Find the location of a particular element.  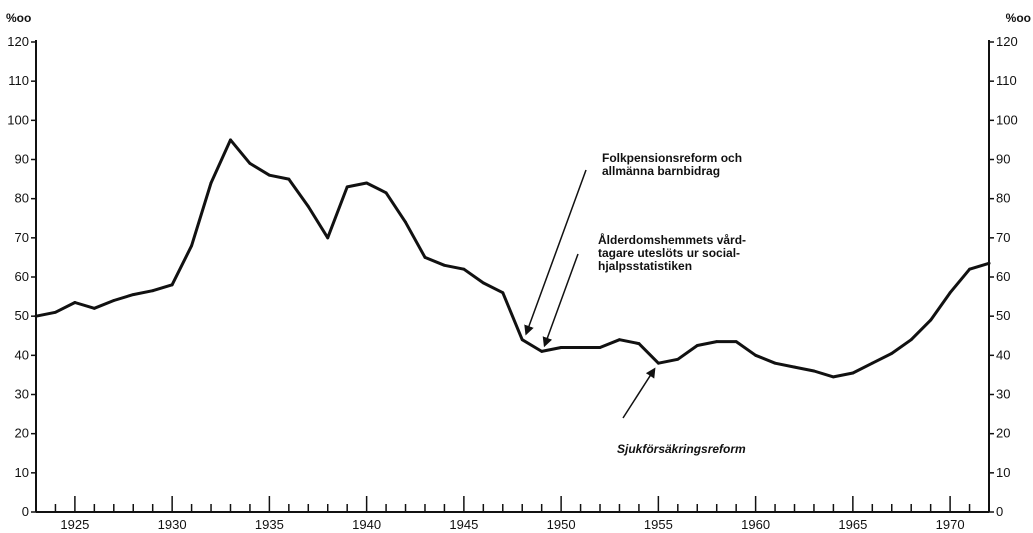

y-tick-label-right: 10 is located at coordinates (1003, 472).